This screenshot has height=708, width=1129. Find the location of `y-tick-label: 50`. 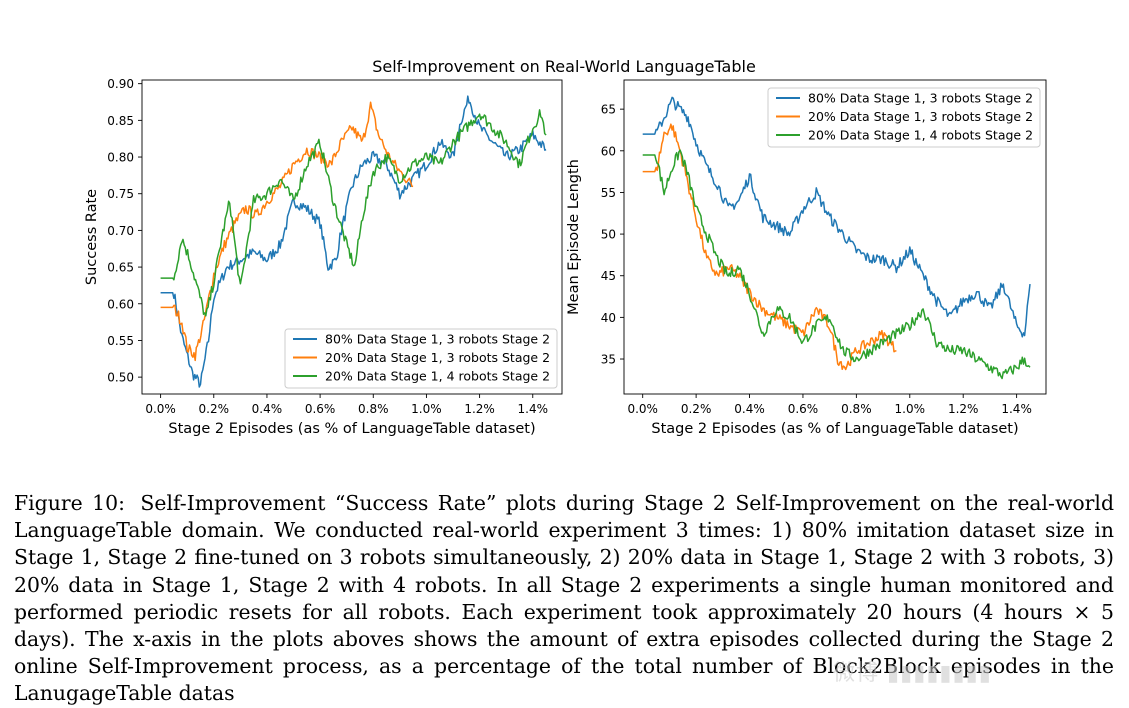

y-tick-label: 50 is located at coordinates (608, 235).